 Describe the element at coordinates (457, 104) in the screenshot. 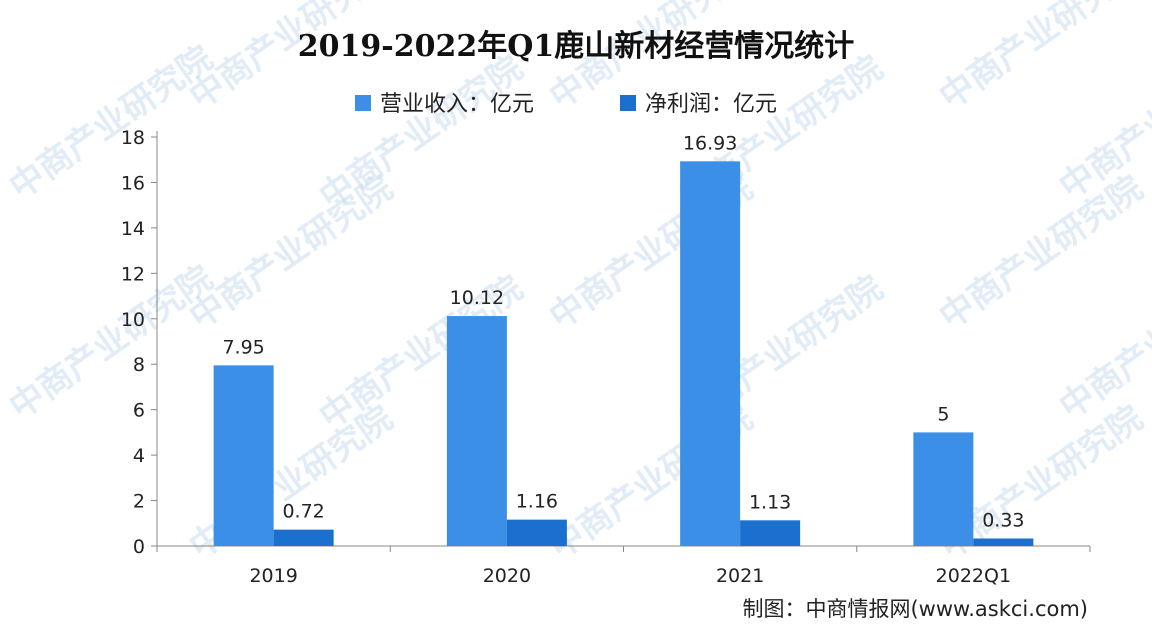

I see `legend-label-revenue: 营业收入：亿元` at that location.